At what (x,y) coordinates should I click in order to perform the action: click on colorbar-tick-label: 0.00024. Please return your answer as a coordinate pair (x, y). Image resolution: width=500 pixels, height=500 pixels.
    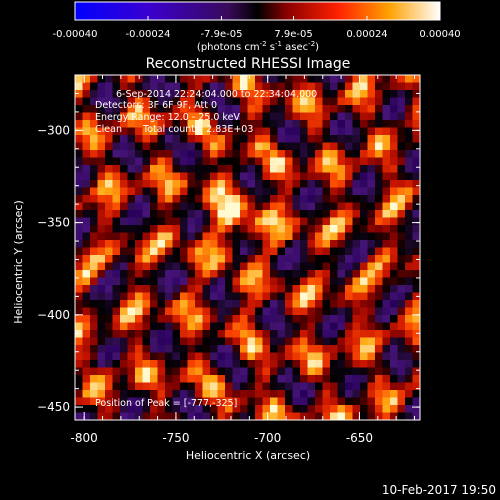
    Looking at the image, I should click on (366, 34).